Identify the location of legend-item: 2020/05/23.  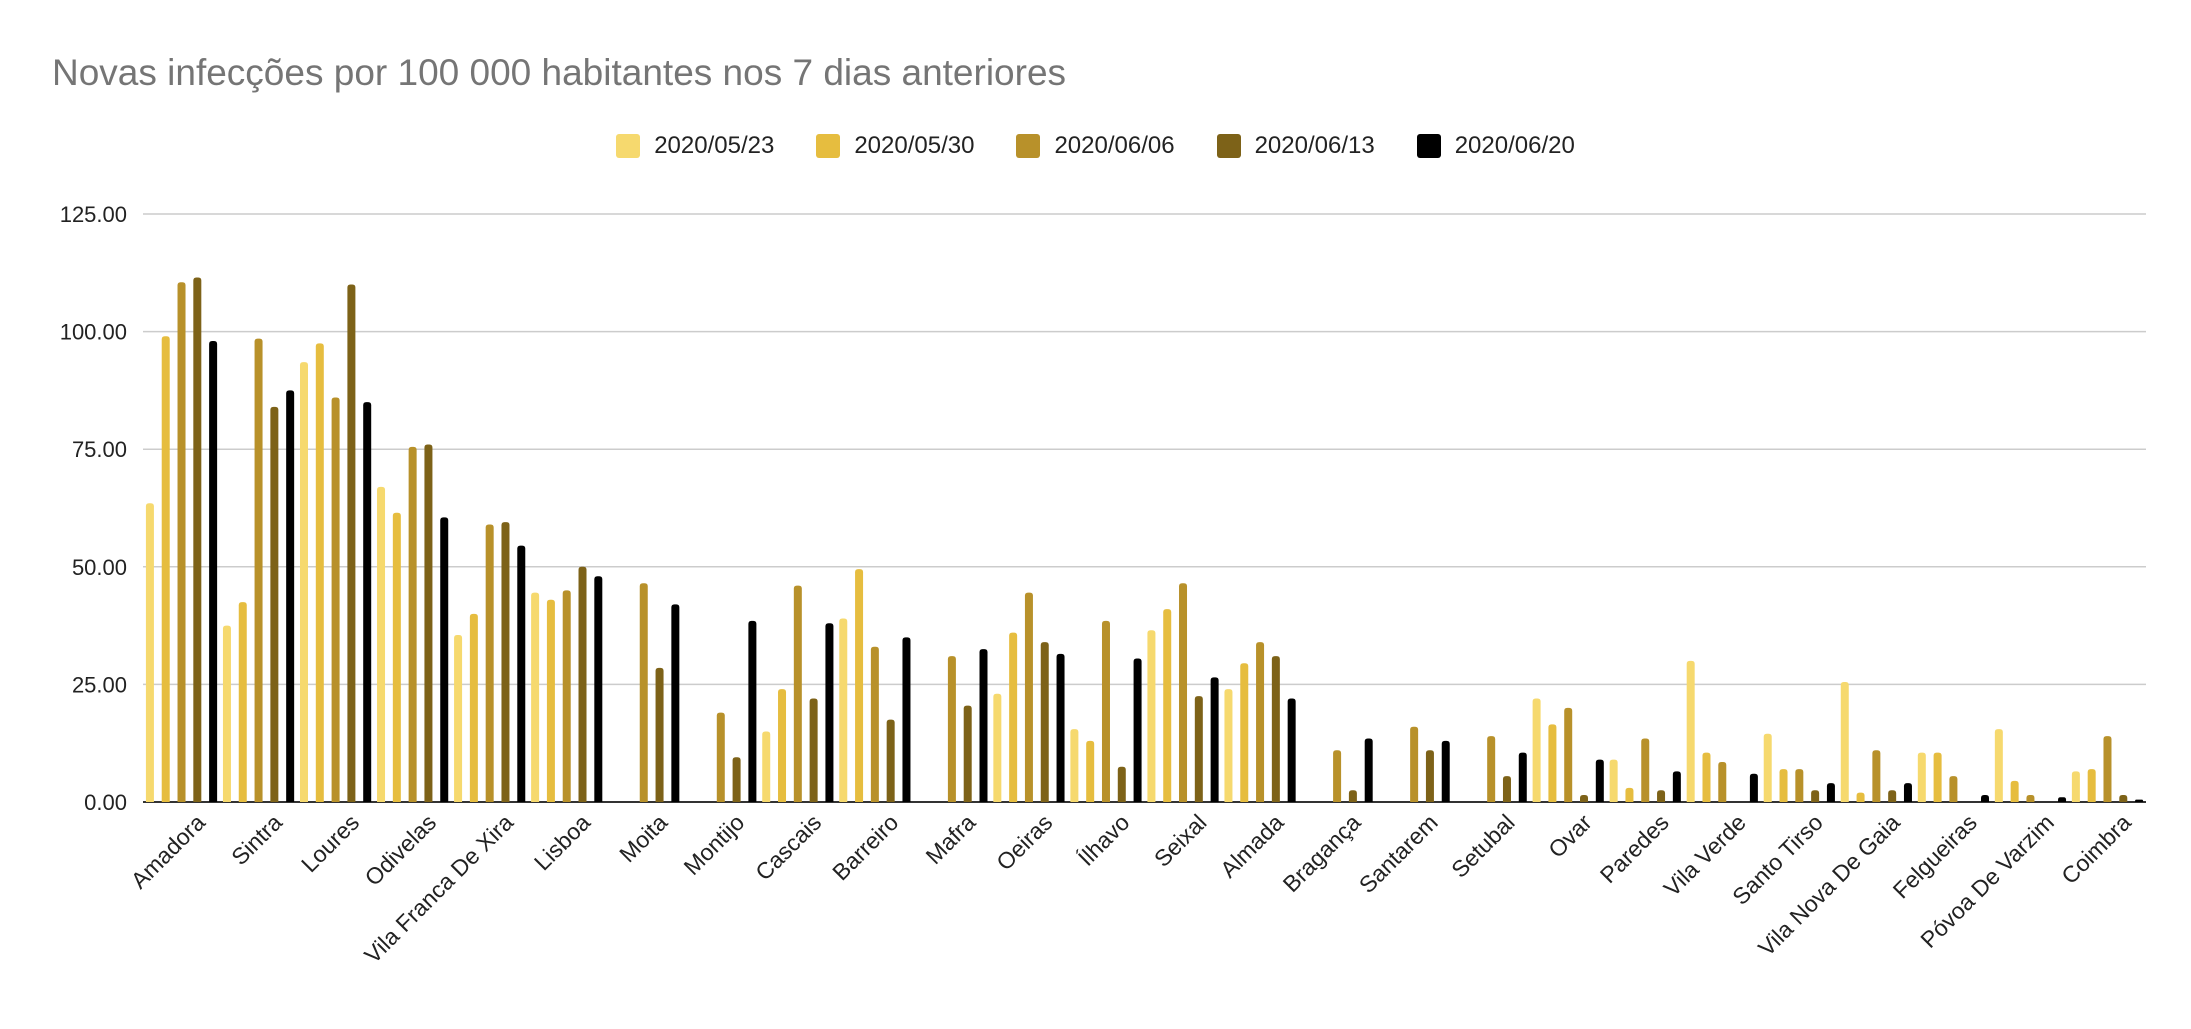
(695, 146).